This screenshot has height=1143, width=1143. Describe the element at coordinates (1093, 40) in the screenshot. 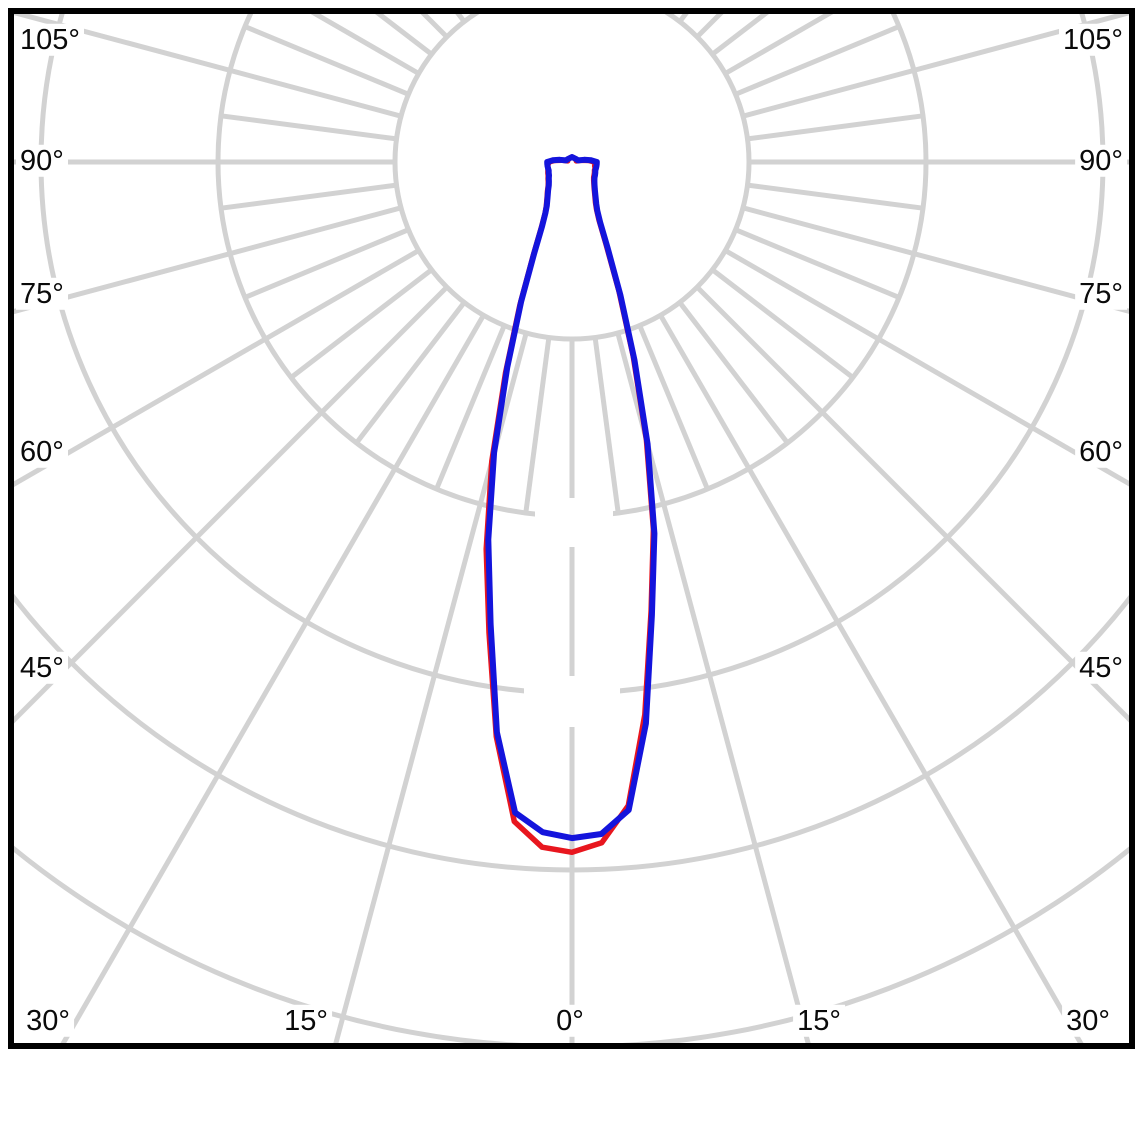

I see `angle-tick-right-105deg: 105°` at that location.